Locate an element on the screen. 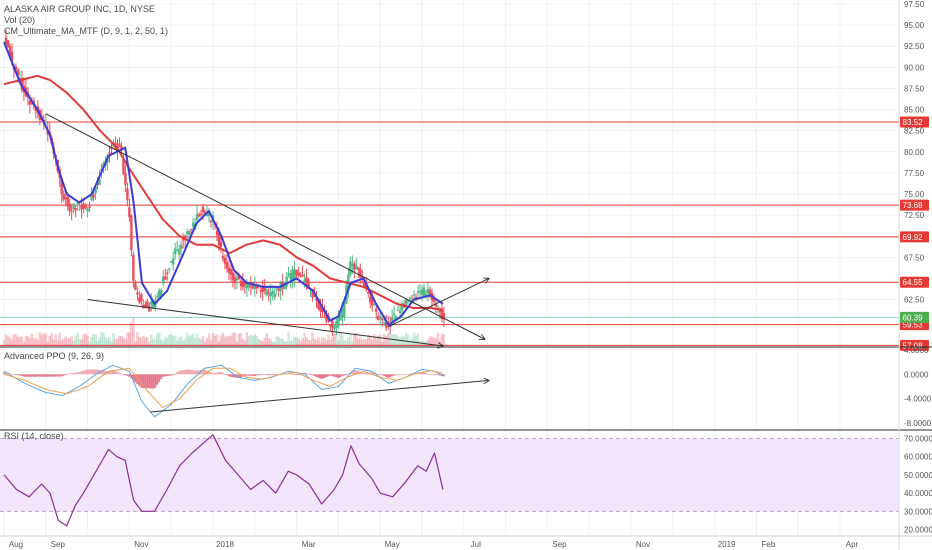 The width and height of the screenshot is (932, 550). rsi-tick-label: 60.0000 is located at coordinates (918, 457).